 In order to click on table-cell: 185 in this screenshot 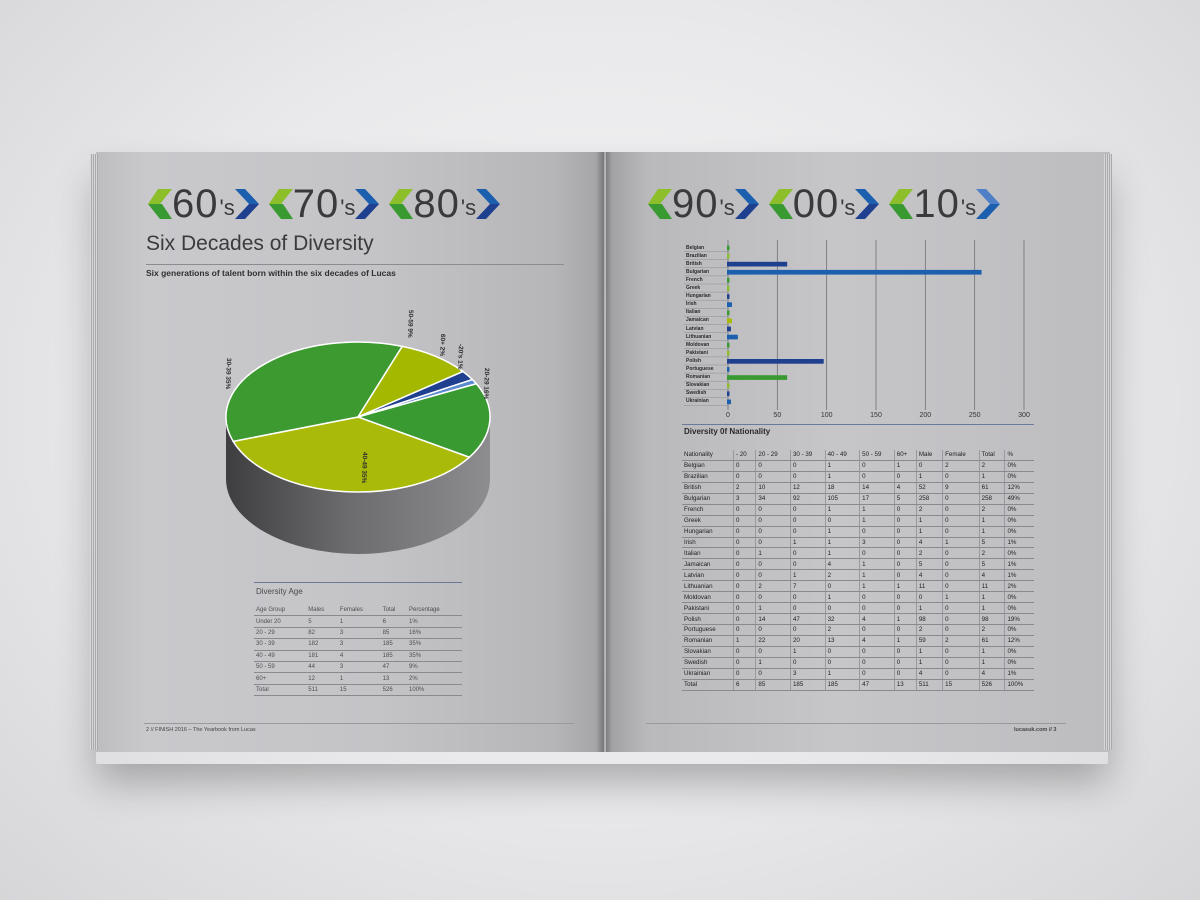, I will do `click(394, 656)`.